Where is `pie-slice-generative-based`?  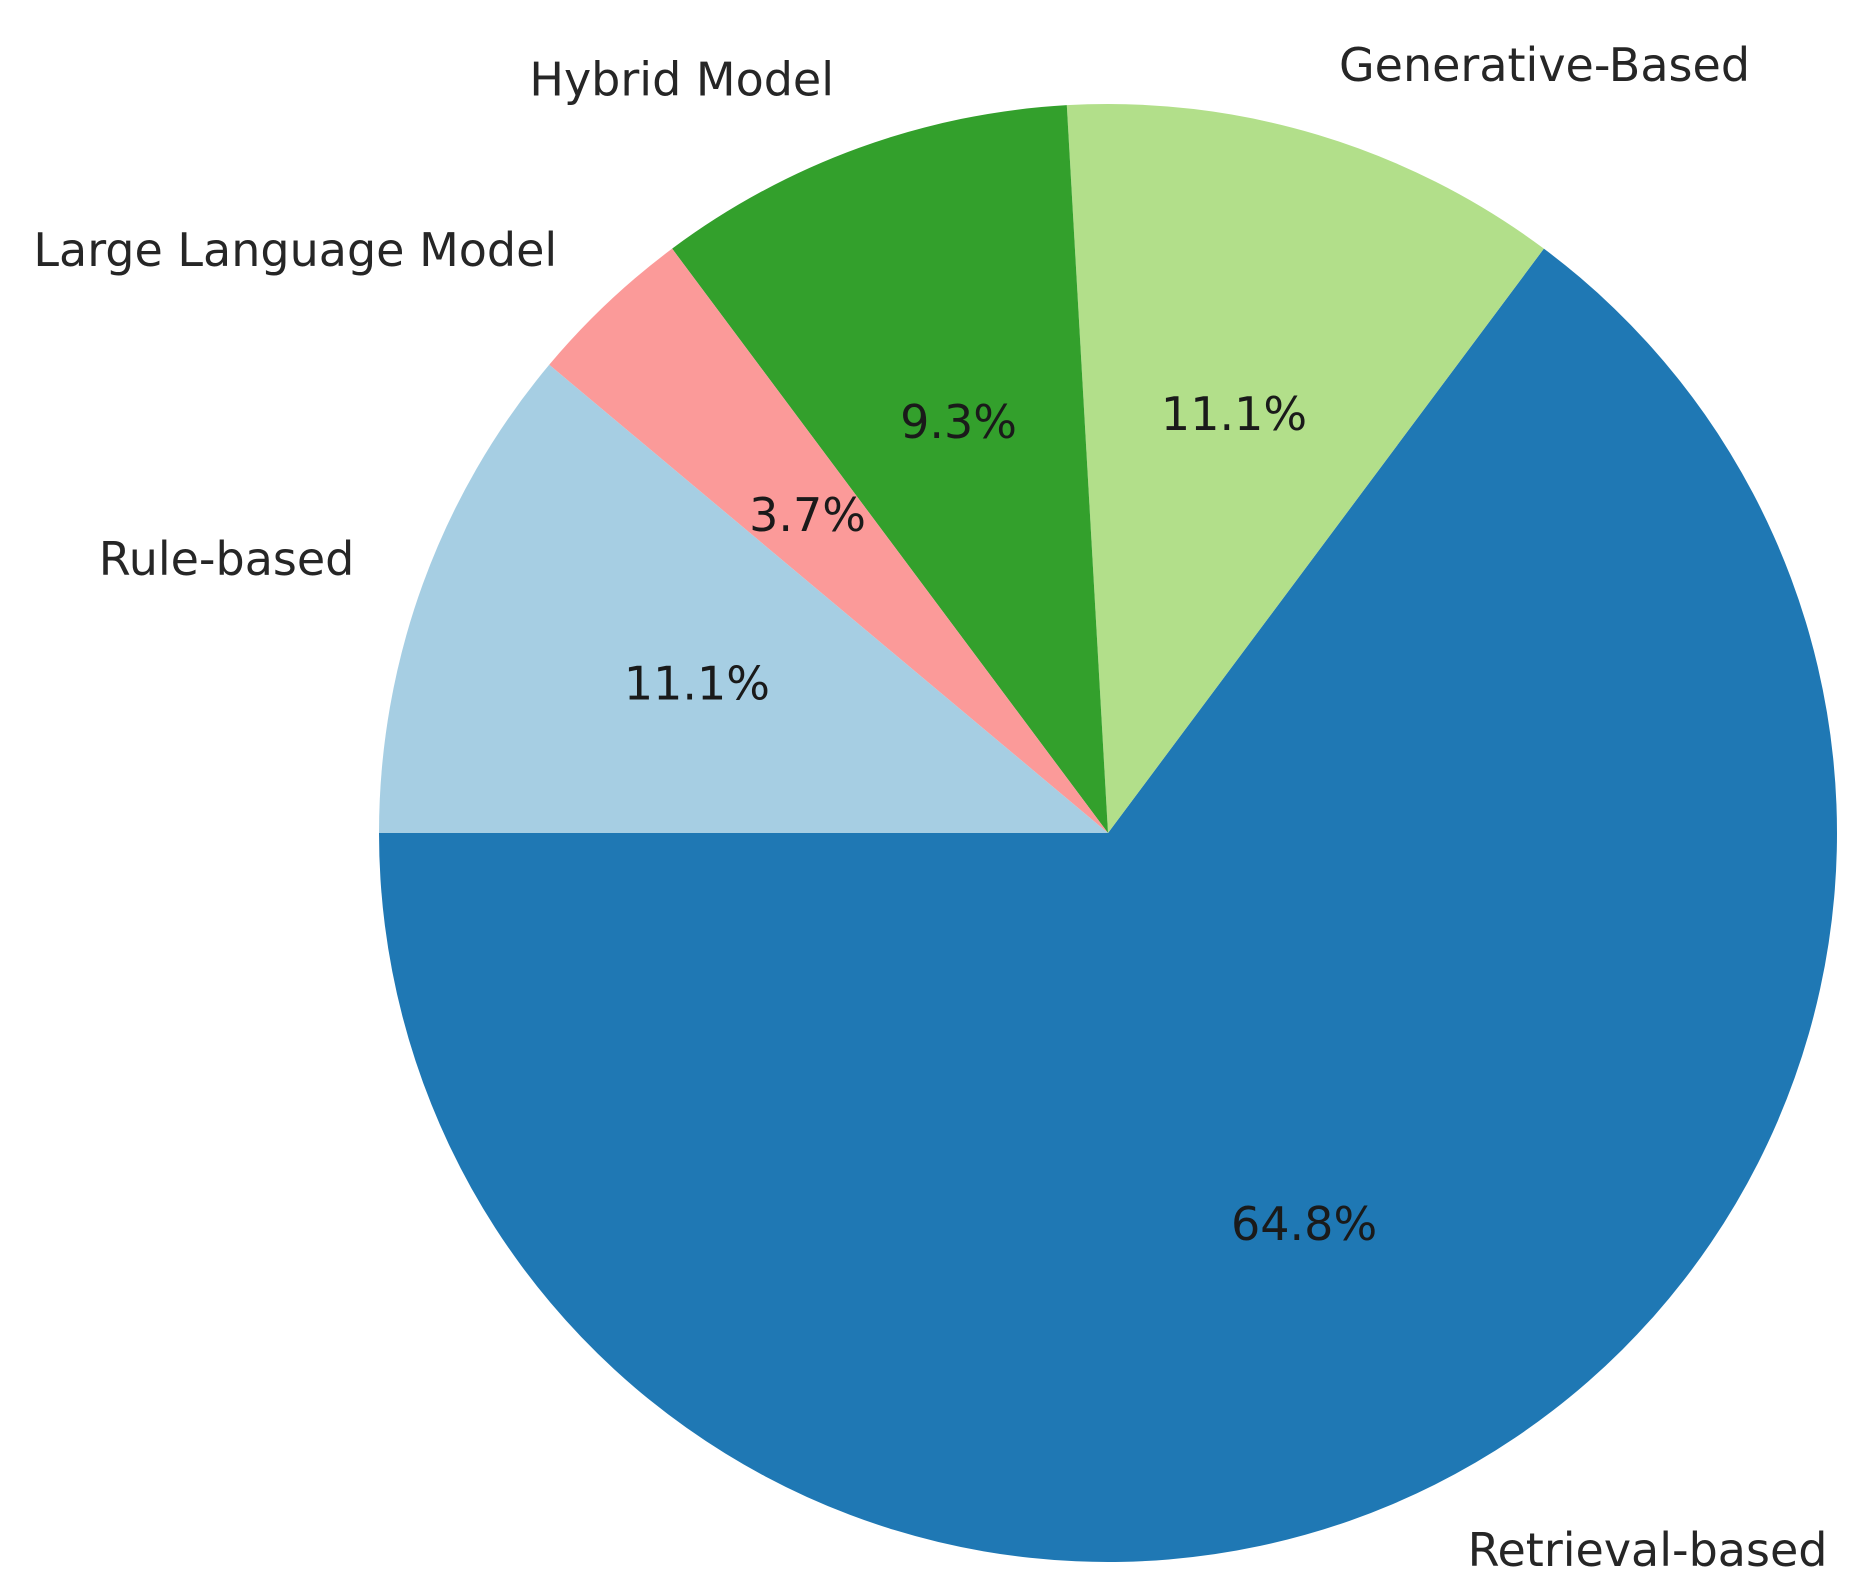
pie-slice-generative-based is located at coordinates (1305, 469).